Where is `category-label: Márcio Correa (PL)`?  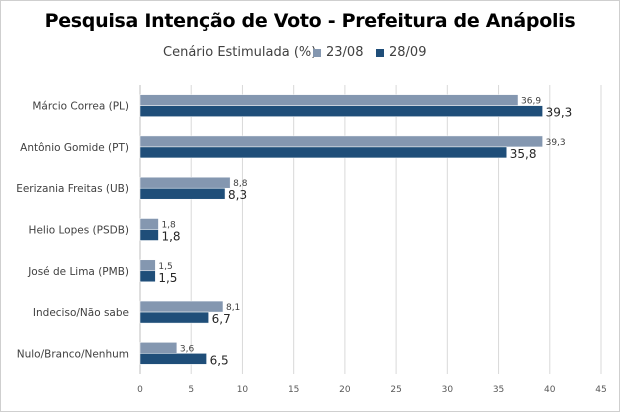
category-label: Márcio Correa (PL) is located at coordinates (80, 107).